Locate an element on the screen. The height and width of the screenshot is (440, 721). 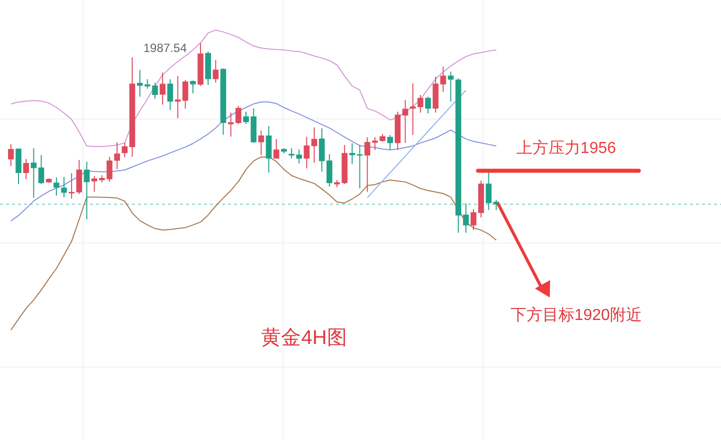
annotation: 1987.54 is located at coordinates (165, 48).